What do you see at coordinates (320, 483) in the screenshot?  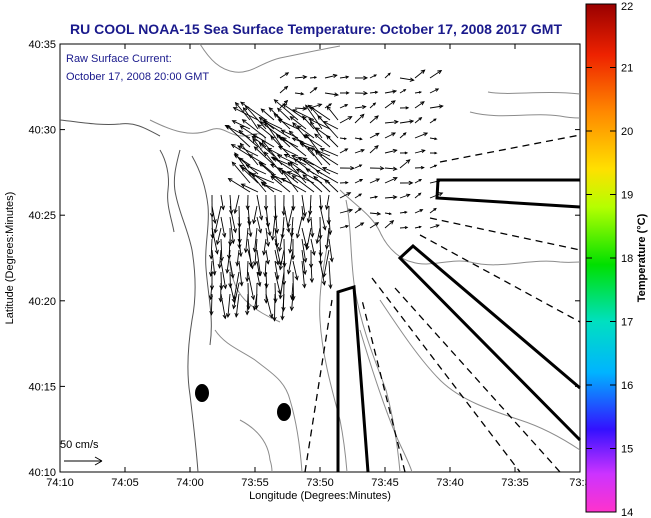 I see `x-tick-label: 73:50` at bounding box center [320, 483].